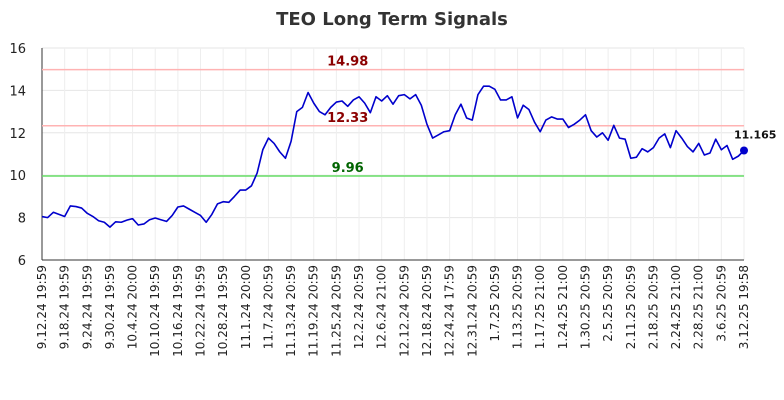  Describe the element at coordinates (22, 261) in the screenshot. I see `y-tick-label: 6` at that location.